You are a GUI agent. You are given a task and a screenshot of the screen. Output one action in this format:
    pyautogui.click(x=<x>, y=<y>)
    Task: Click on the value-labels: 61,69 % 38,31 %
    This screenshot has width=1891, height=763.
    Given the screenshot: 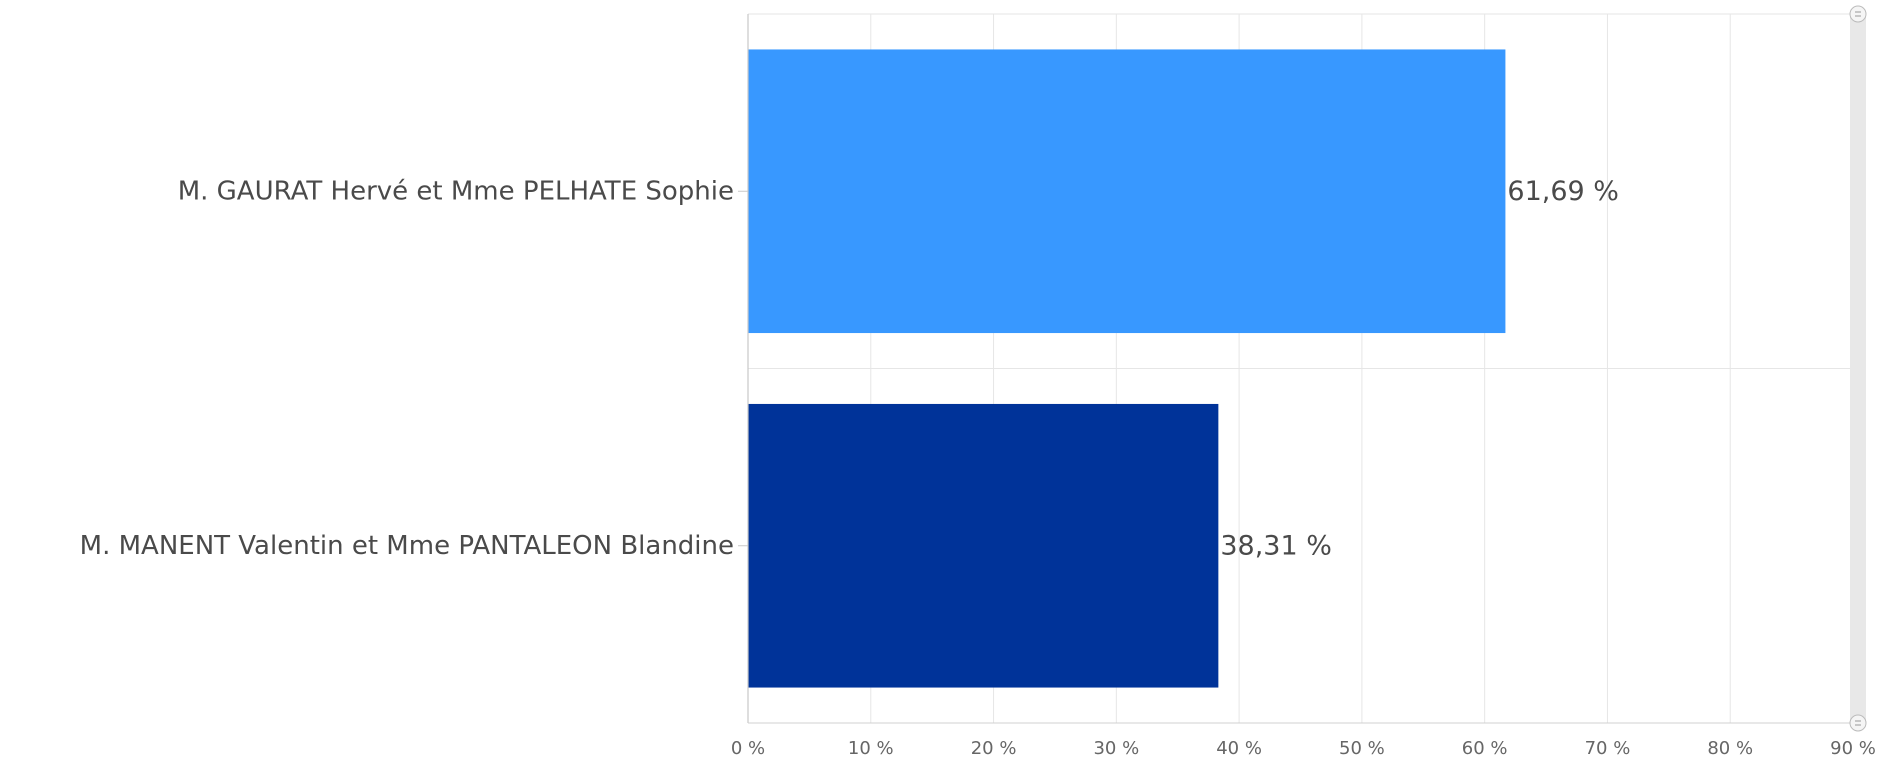 What is the action you would take?
    pyautogui.click(x=1419, y=369)
    